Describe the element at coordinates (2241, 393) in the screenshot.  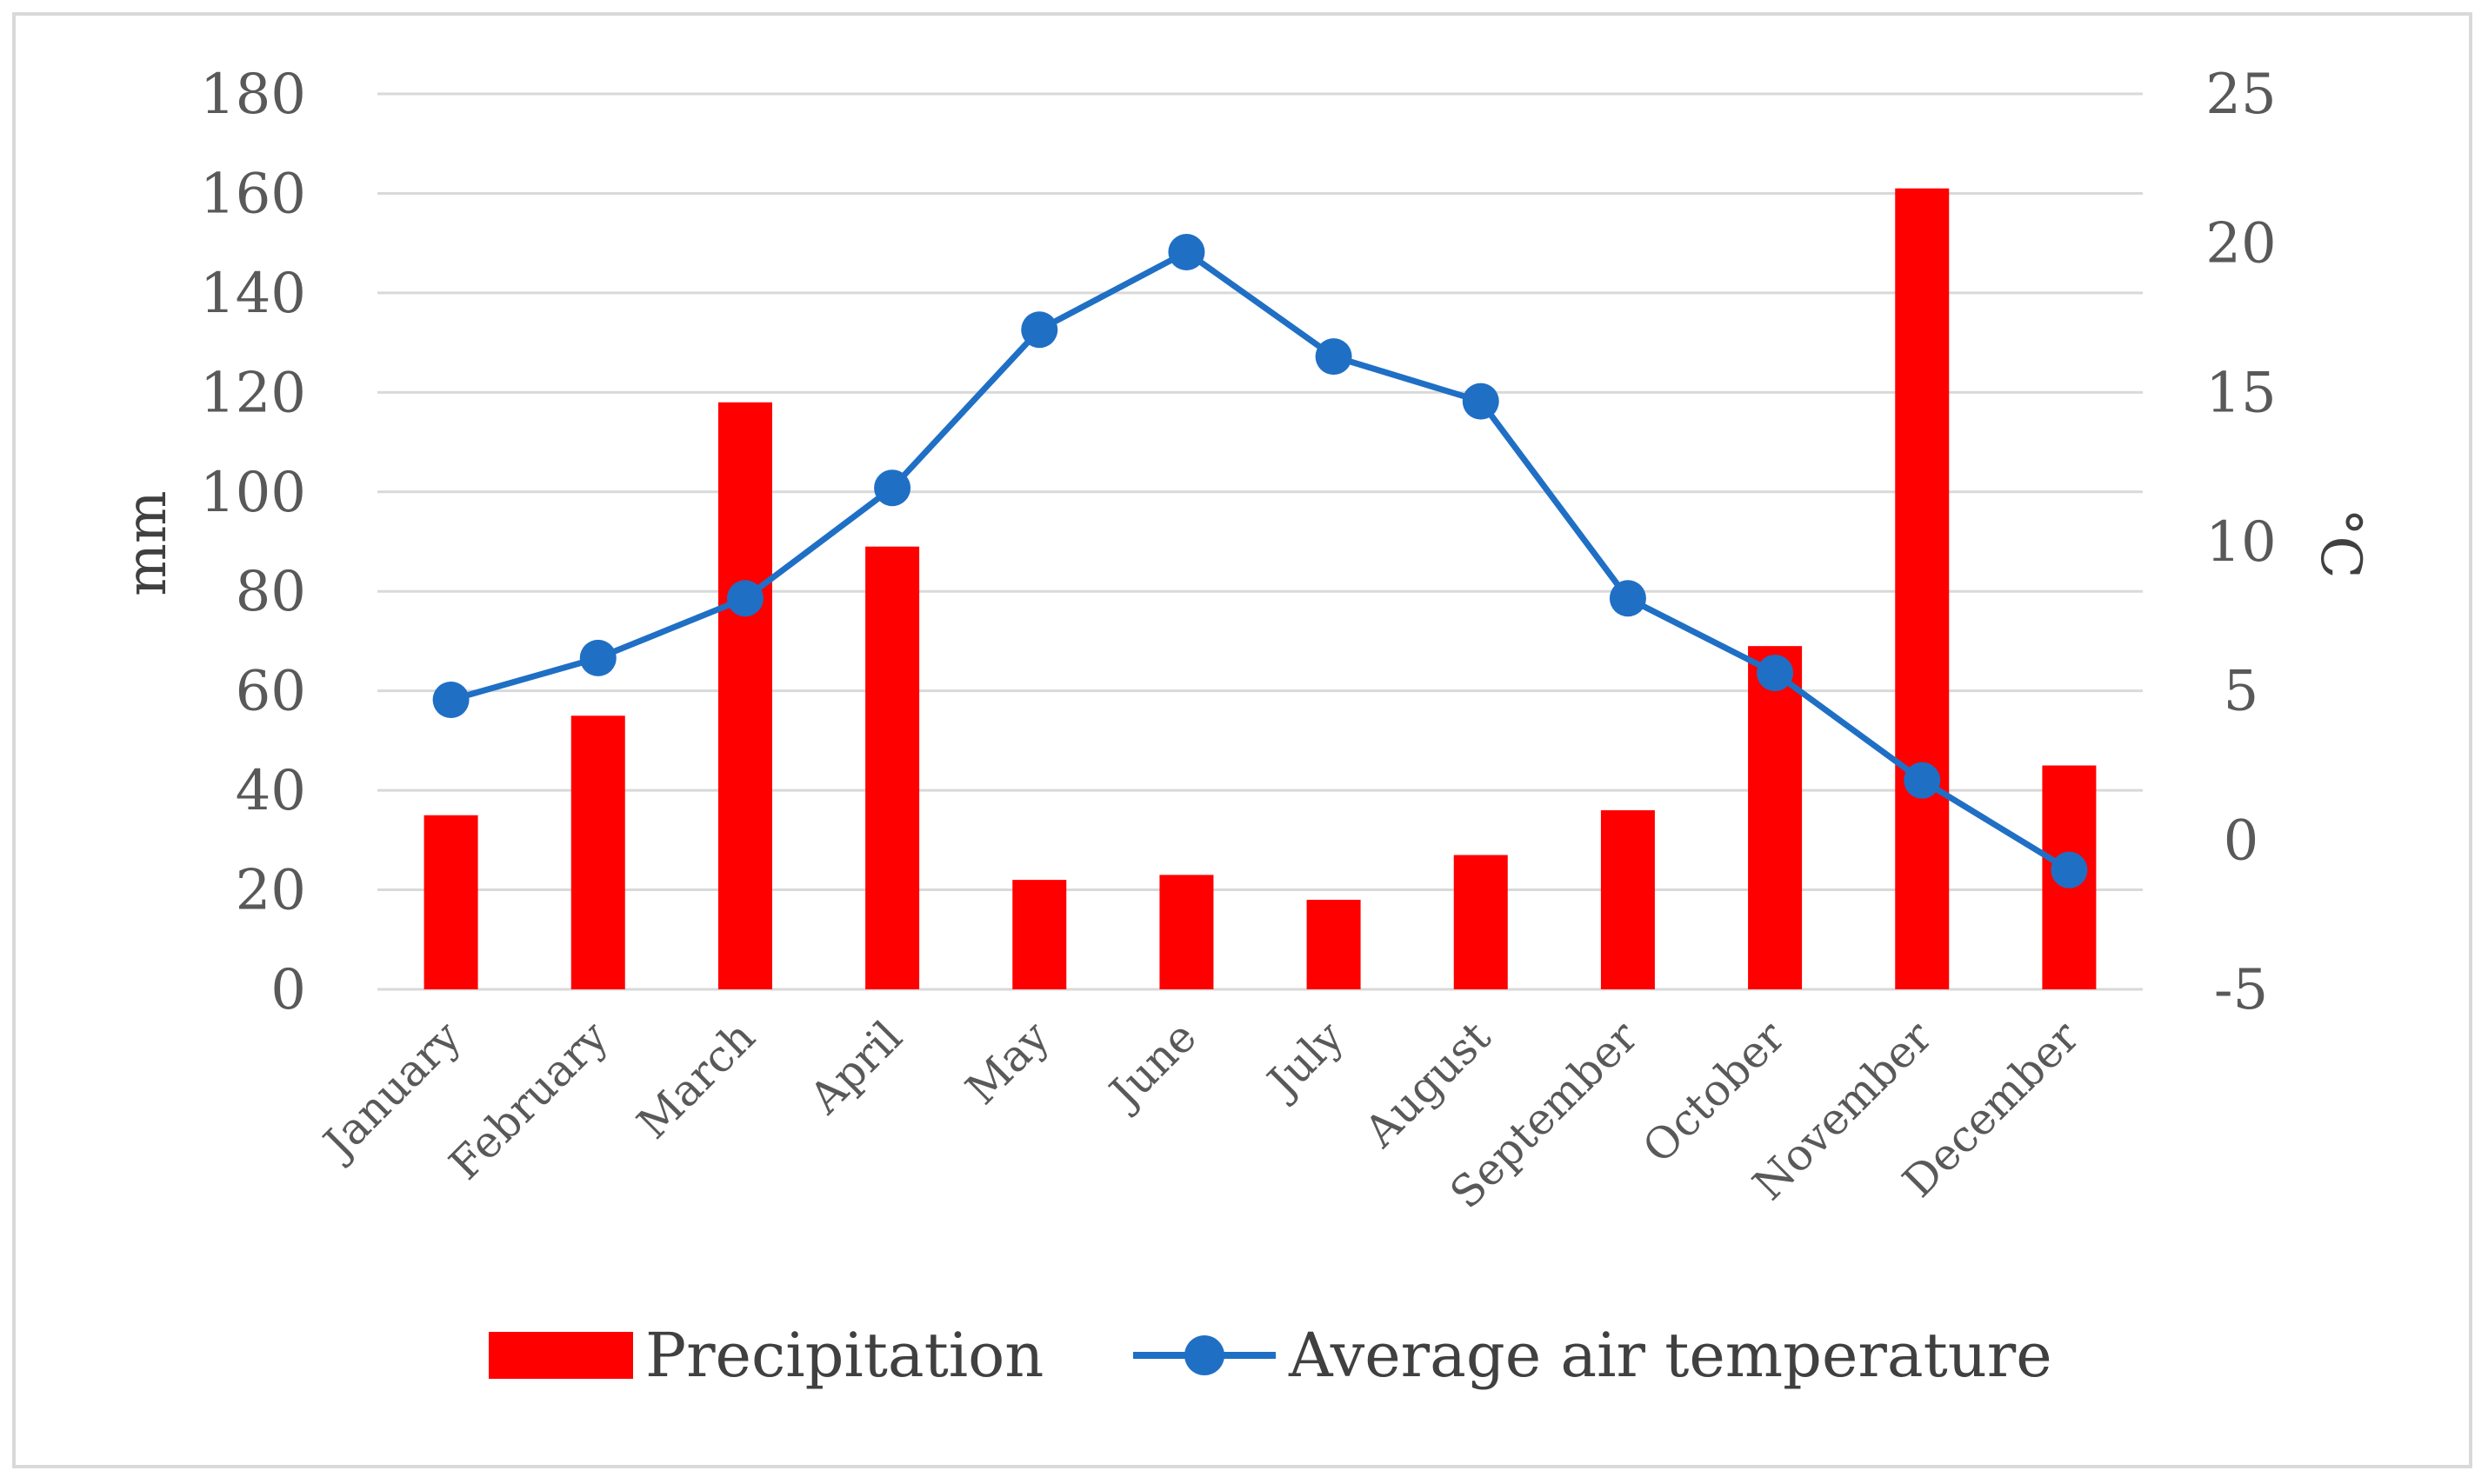
I see `right-tick-label: 15` at that location.